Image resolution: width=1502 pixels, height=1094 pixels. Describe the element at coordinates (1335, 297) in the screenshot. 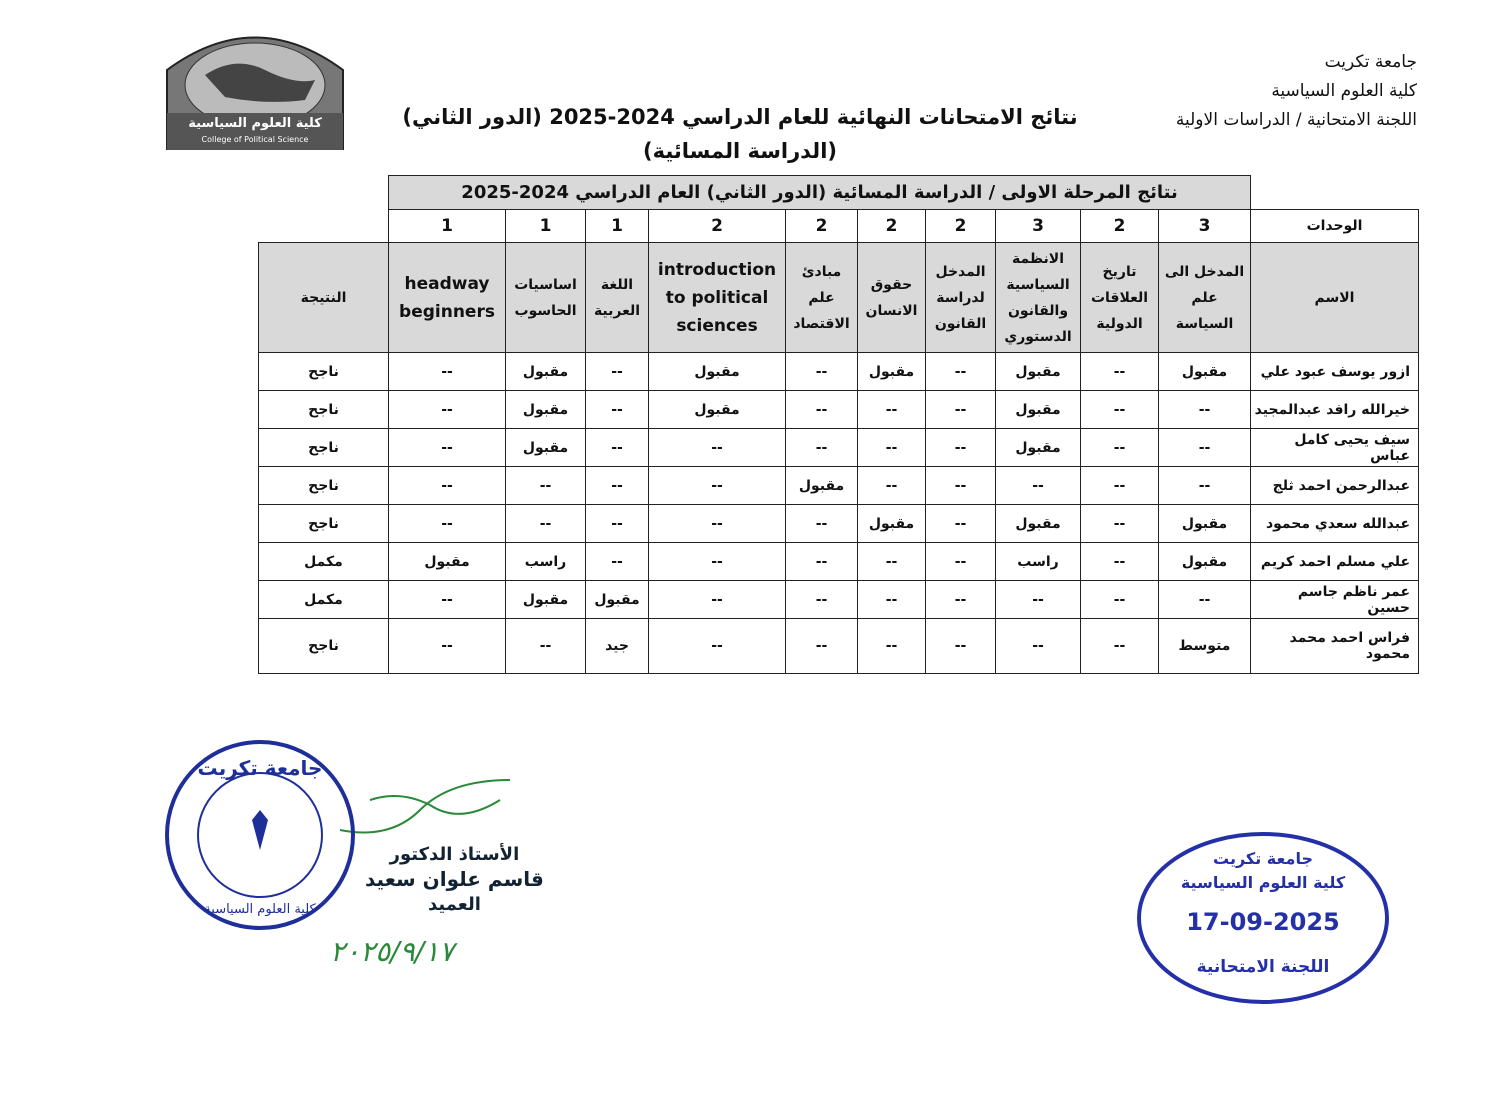

I see `name-header: الاسم` at that location.